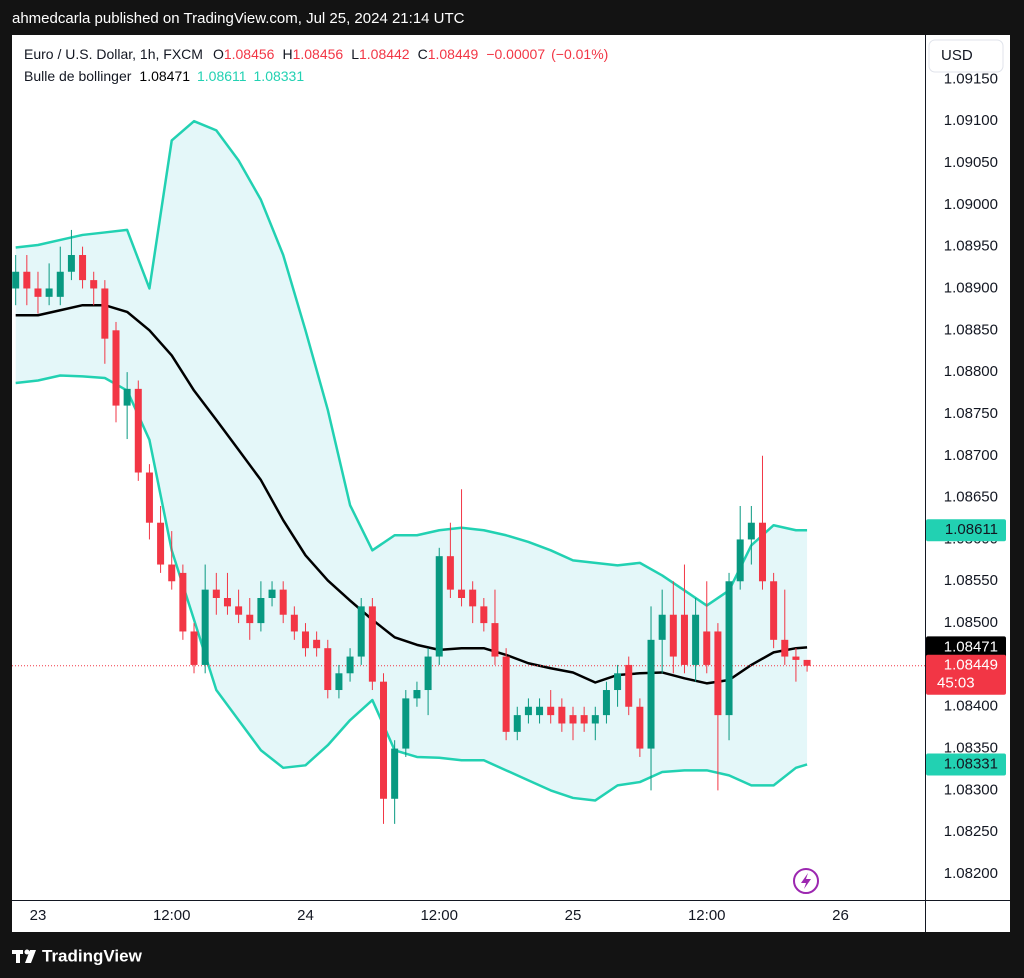 Image resolution: width=1024 pixels, height=978 pixels. Describe the element at coordinates (966, 56) in the screenshot. I see `currency-box` at that location.